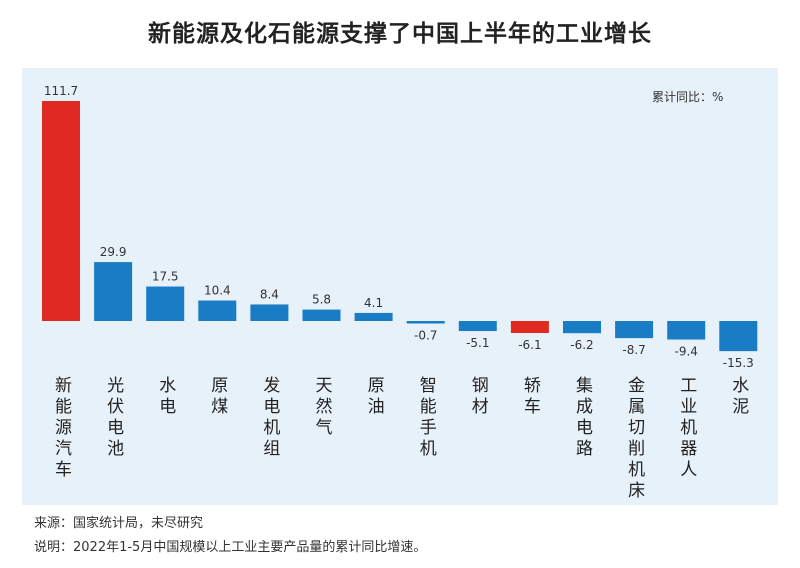  What do you see at coordinates (230, 547) in the screenshot?
I see `note-text: 说明：2022年1-5月中国规模以上工业主要产品量的累计同比增速。` at bounding box center [230, 547].